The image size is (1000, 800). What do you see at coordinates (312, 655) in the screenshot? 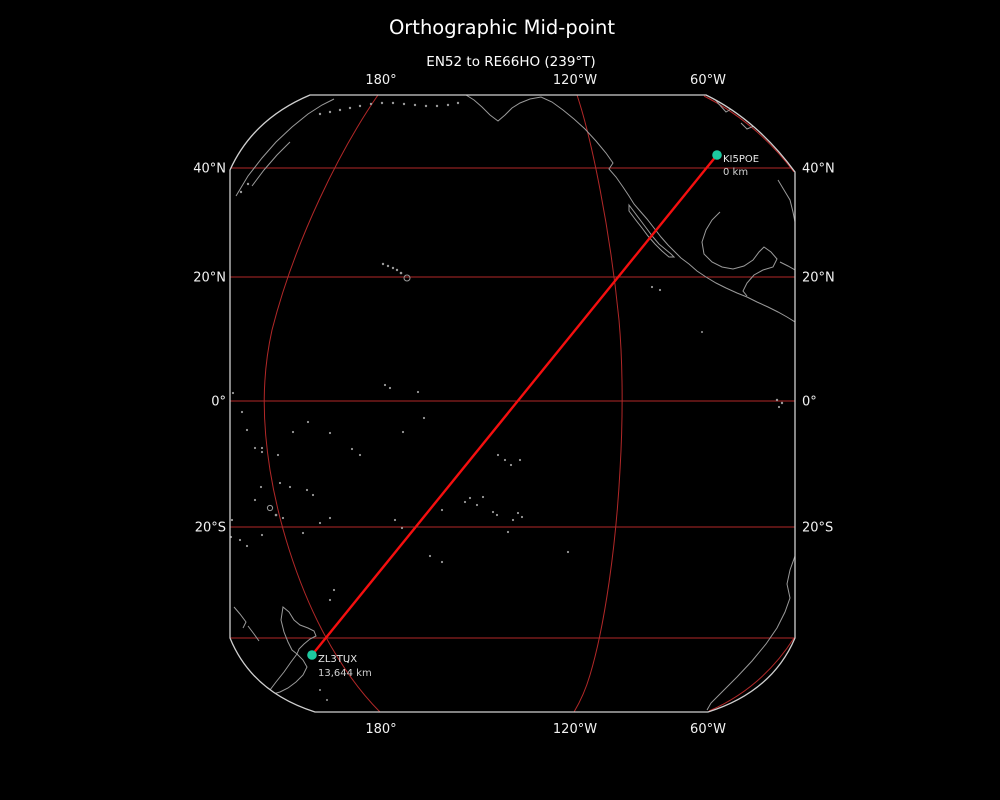
I see `station-marker-zl3tux` at bounding box center [312, 655].